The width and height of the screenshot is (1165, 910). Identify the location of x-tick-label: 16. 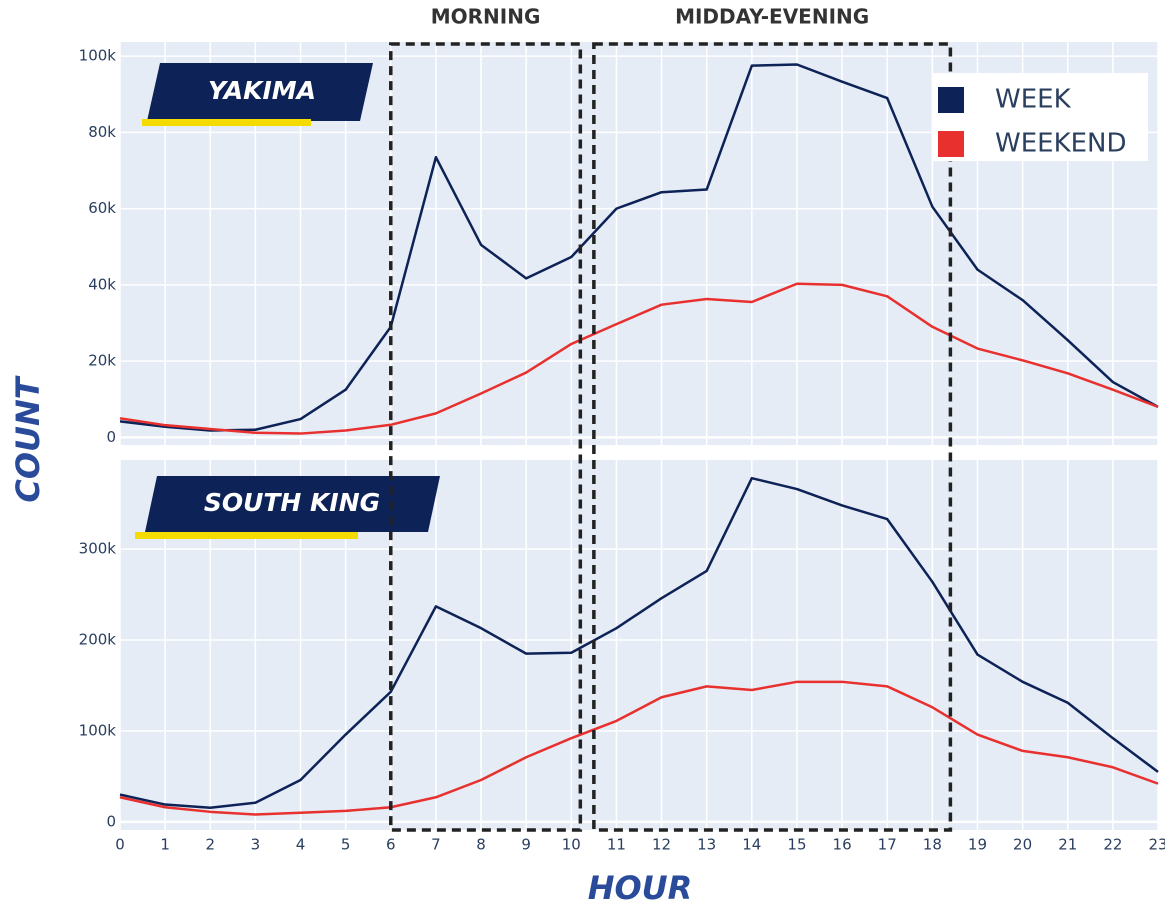
(842, 845).